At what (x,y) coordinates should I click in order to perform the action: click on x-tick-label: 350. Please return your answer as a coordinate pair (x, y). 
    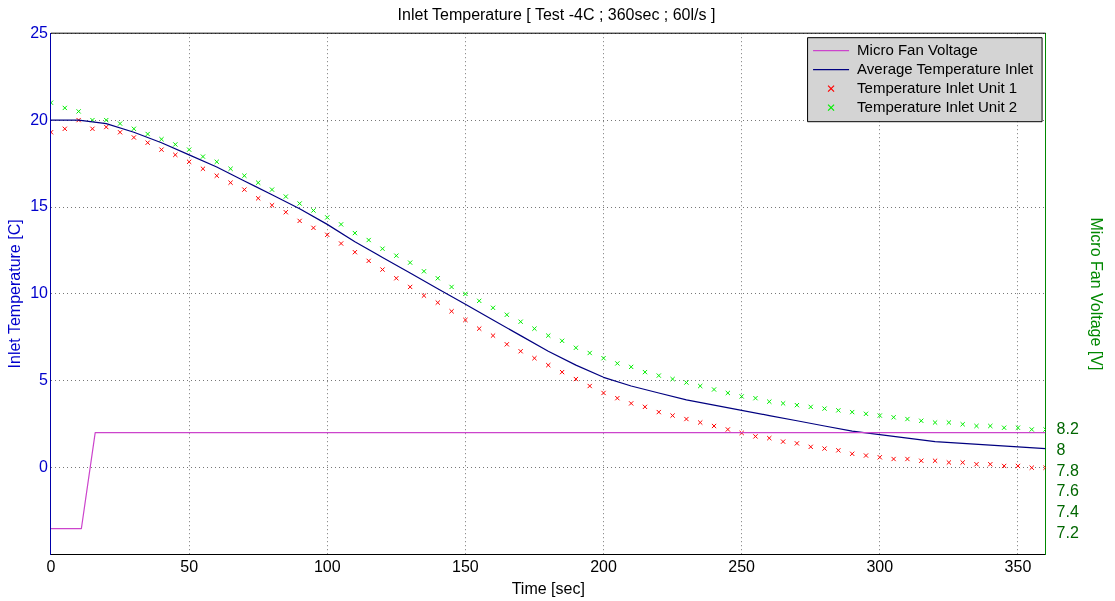
    Looking at the image, I should click on (1018, 566).